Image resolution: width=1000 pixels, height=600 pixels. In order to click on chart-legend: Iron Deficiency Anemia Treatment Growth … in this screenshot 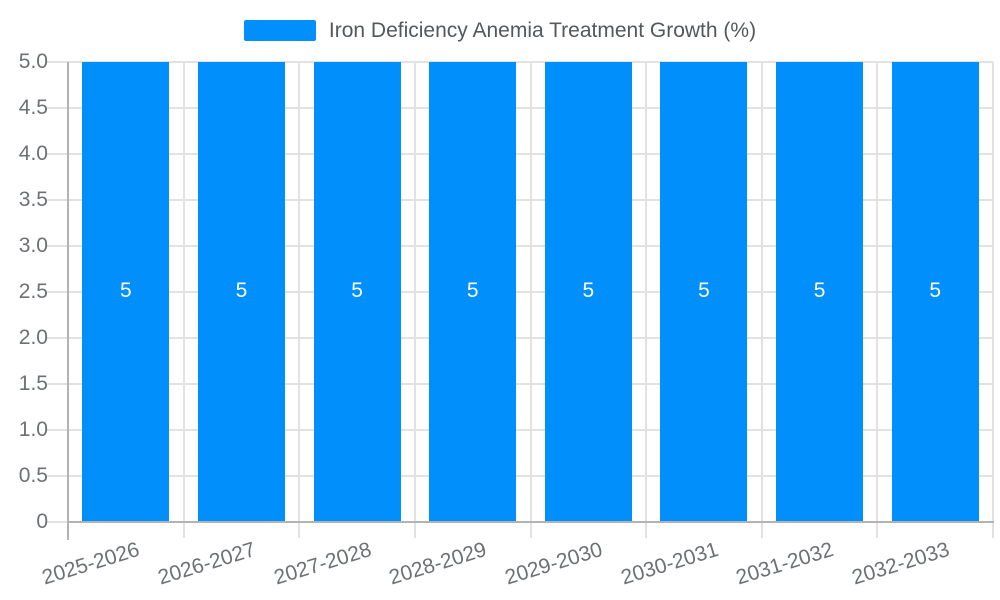, I will do `click(500, 30)`.